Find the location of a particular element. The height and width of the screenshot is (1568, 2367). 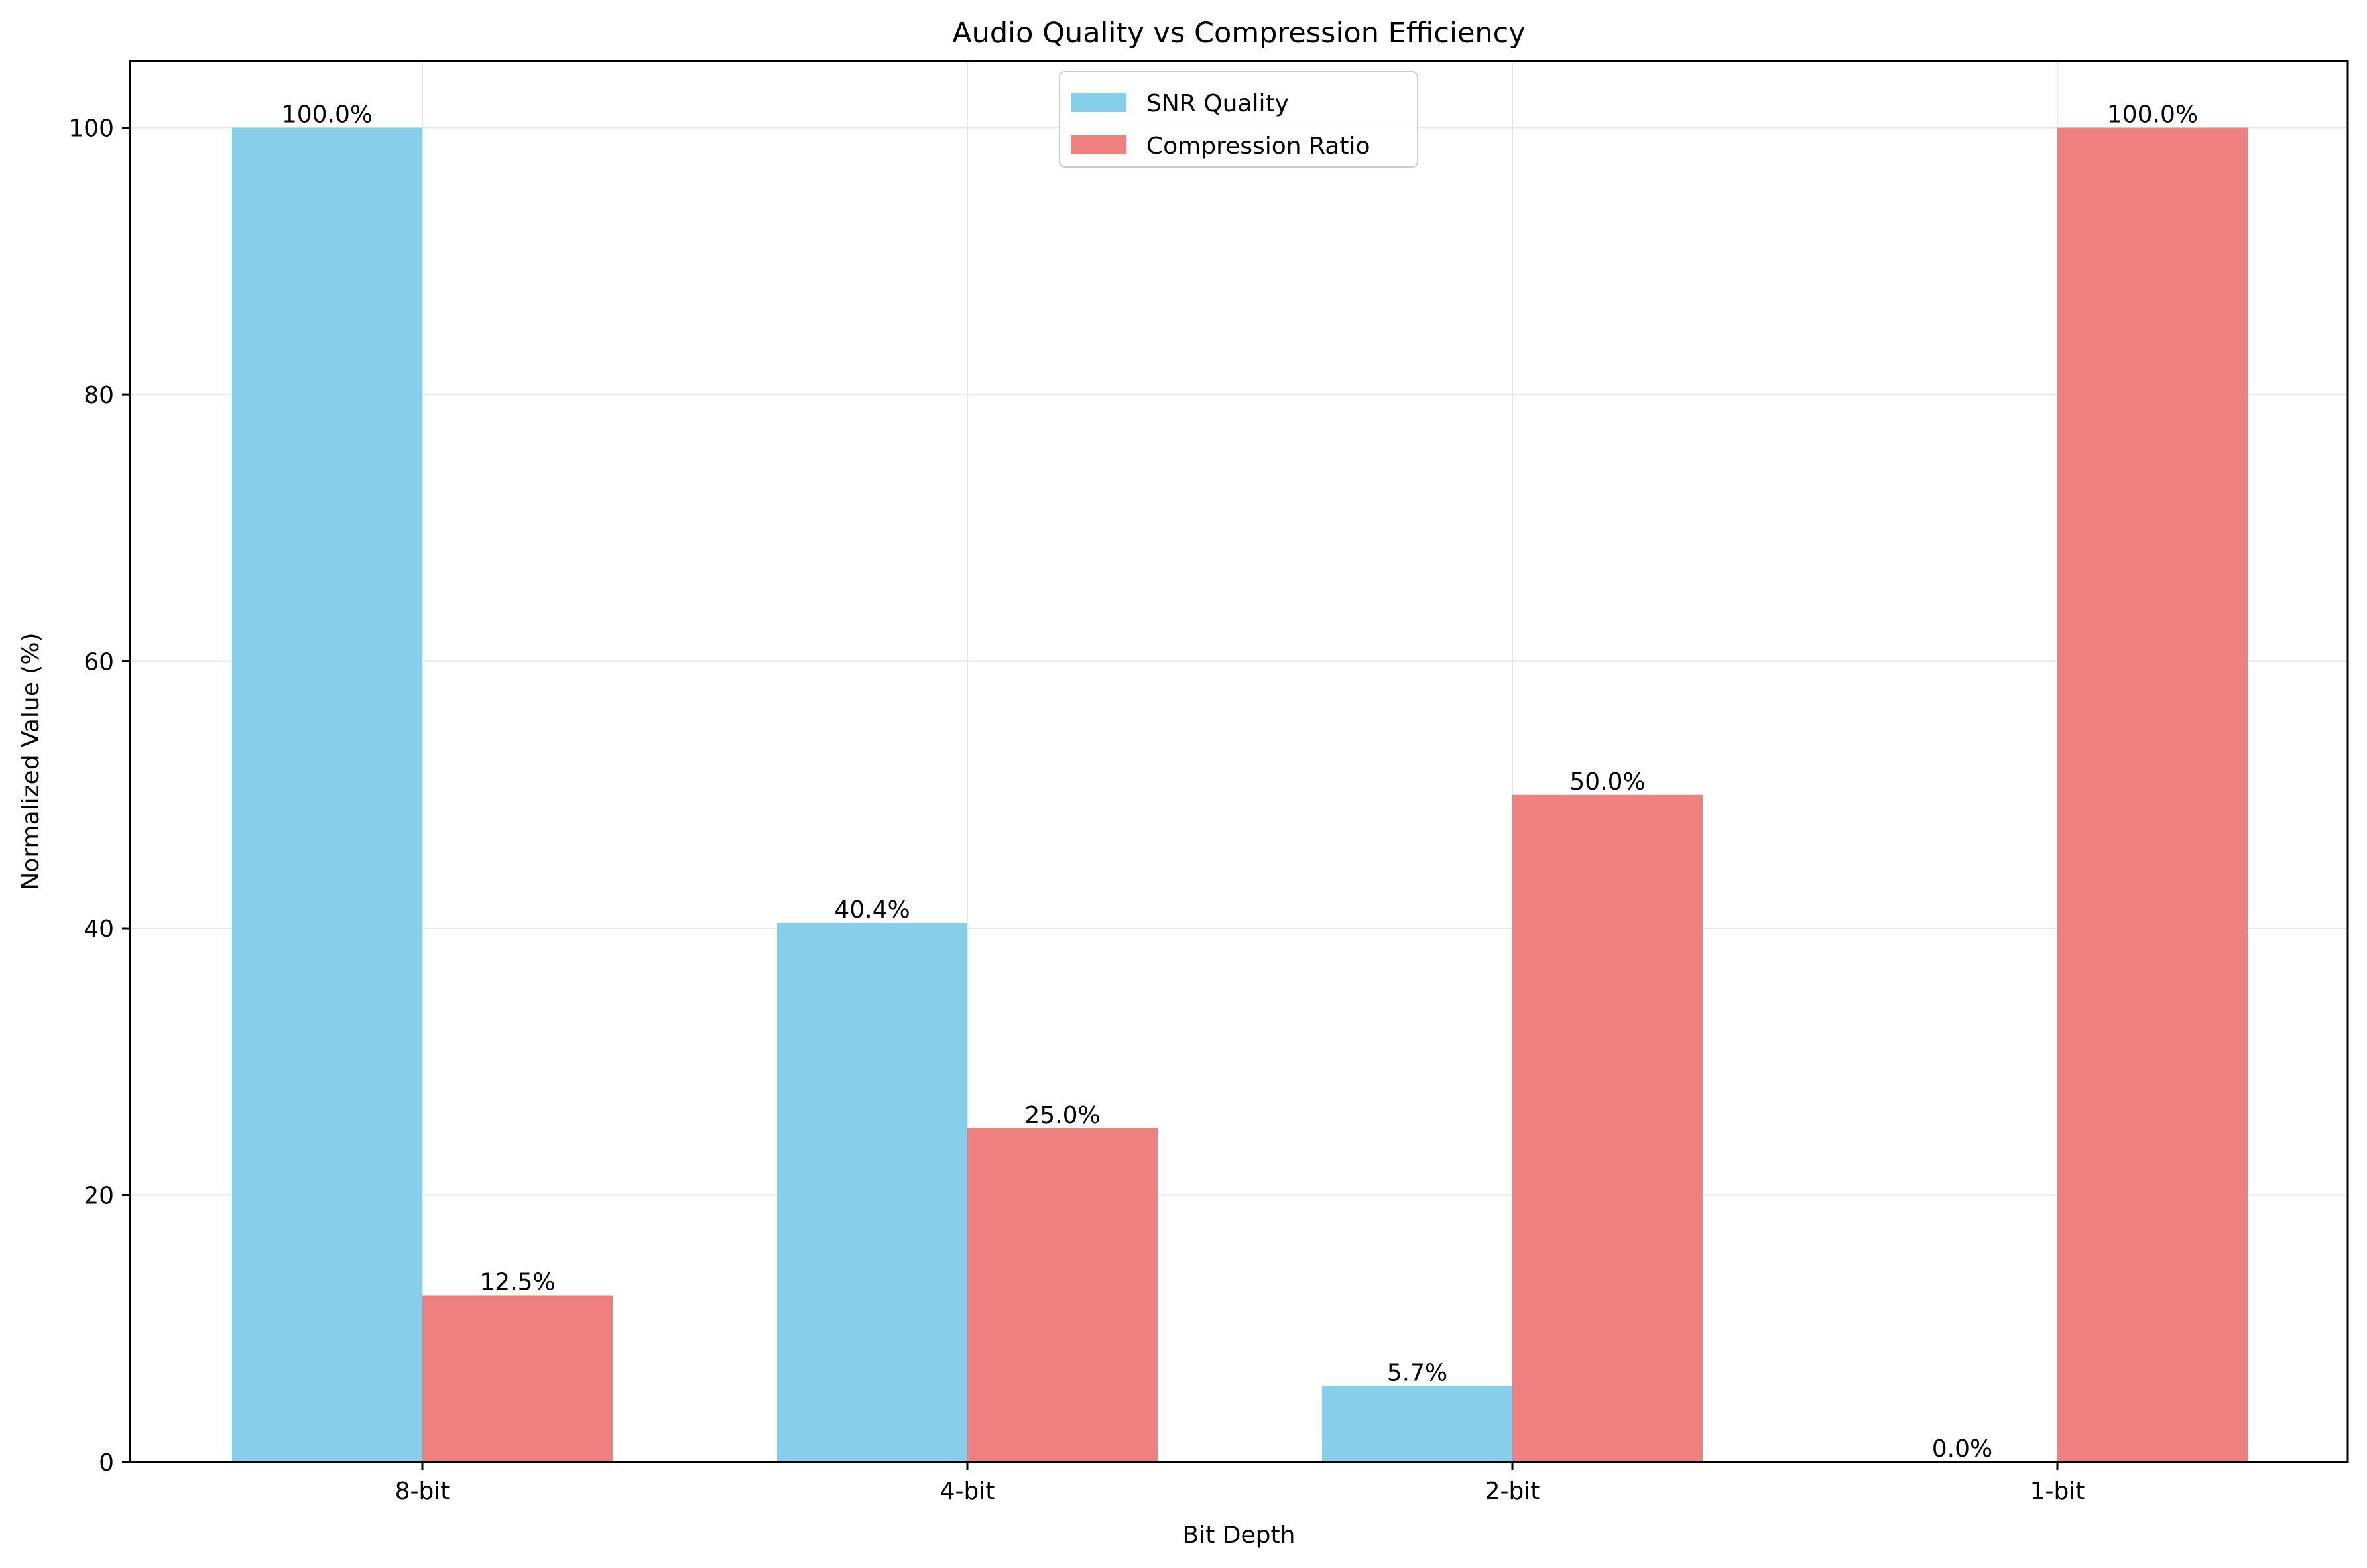

x-tick-label: 8-bit is located at coordinates (422, 1491).